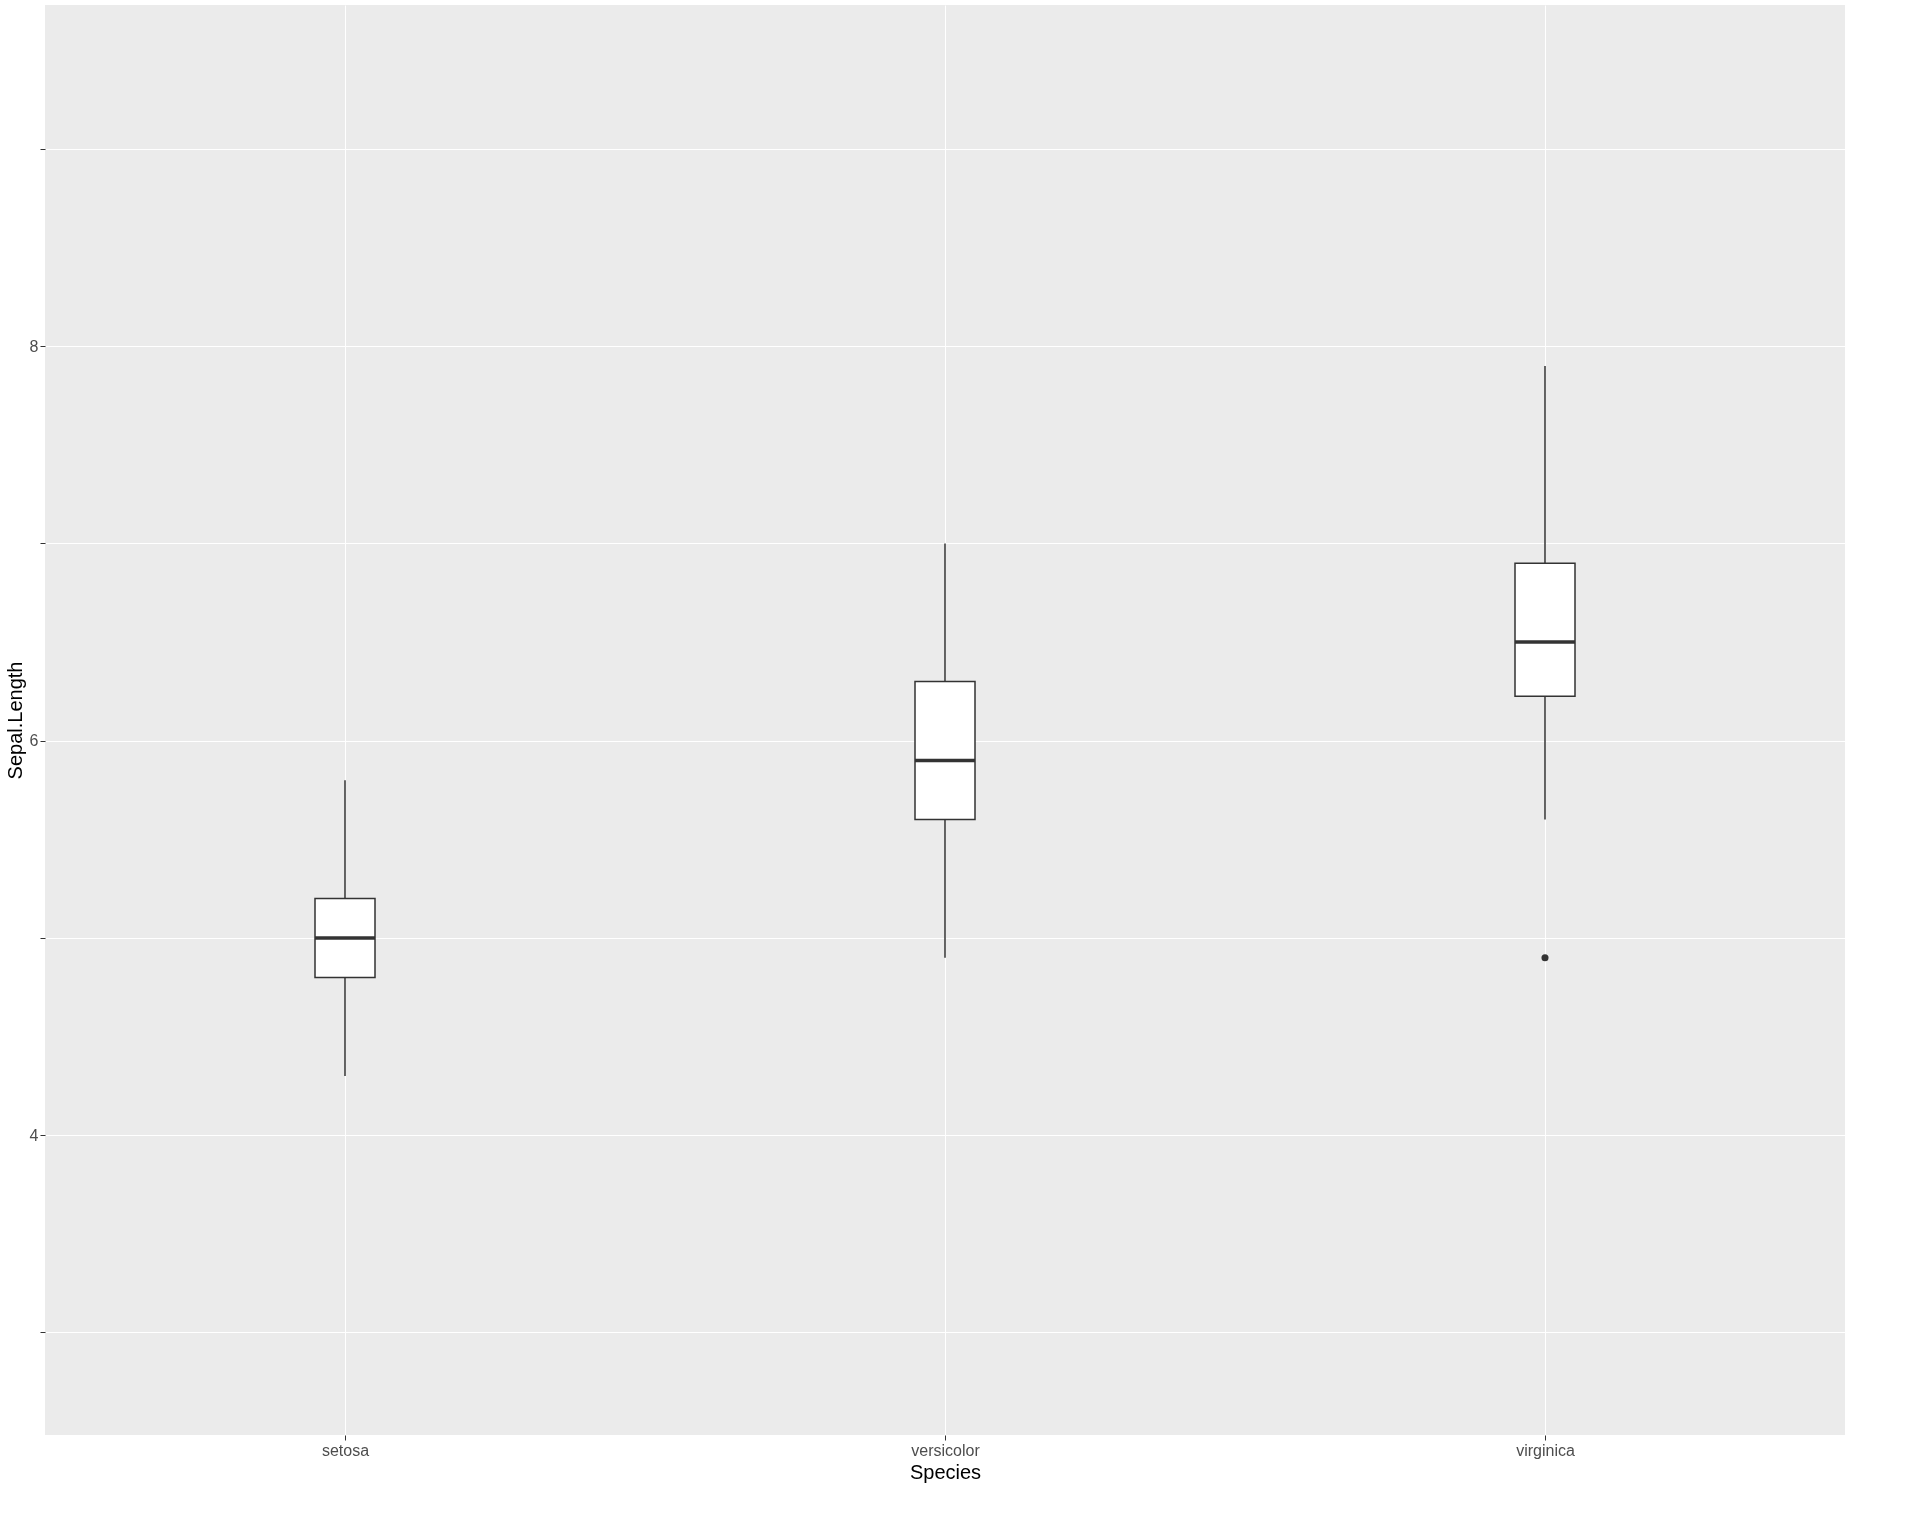  What do you see at coordinates (1545, 1450) in the screenshot?
I see `x-tick-label: virginica` at bounding box center [1545, 1450].